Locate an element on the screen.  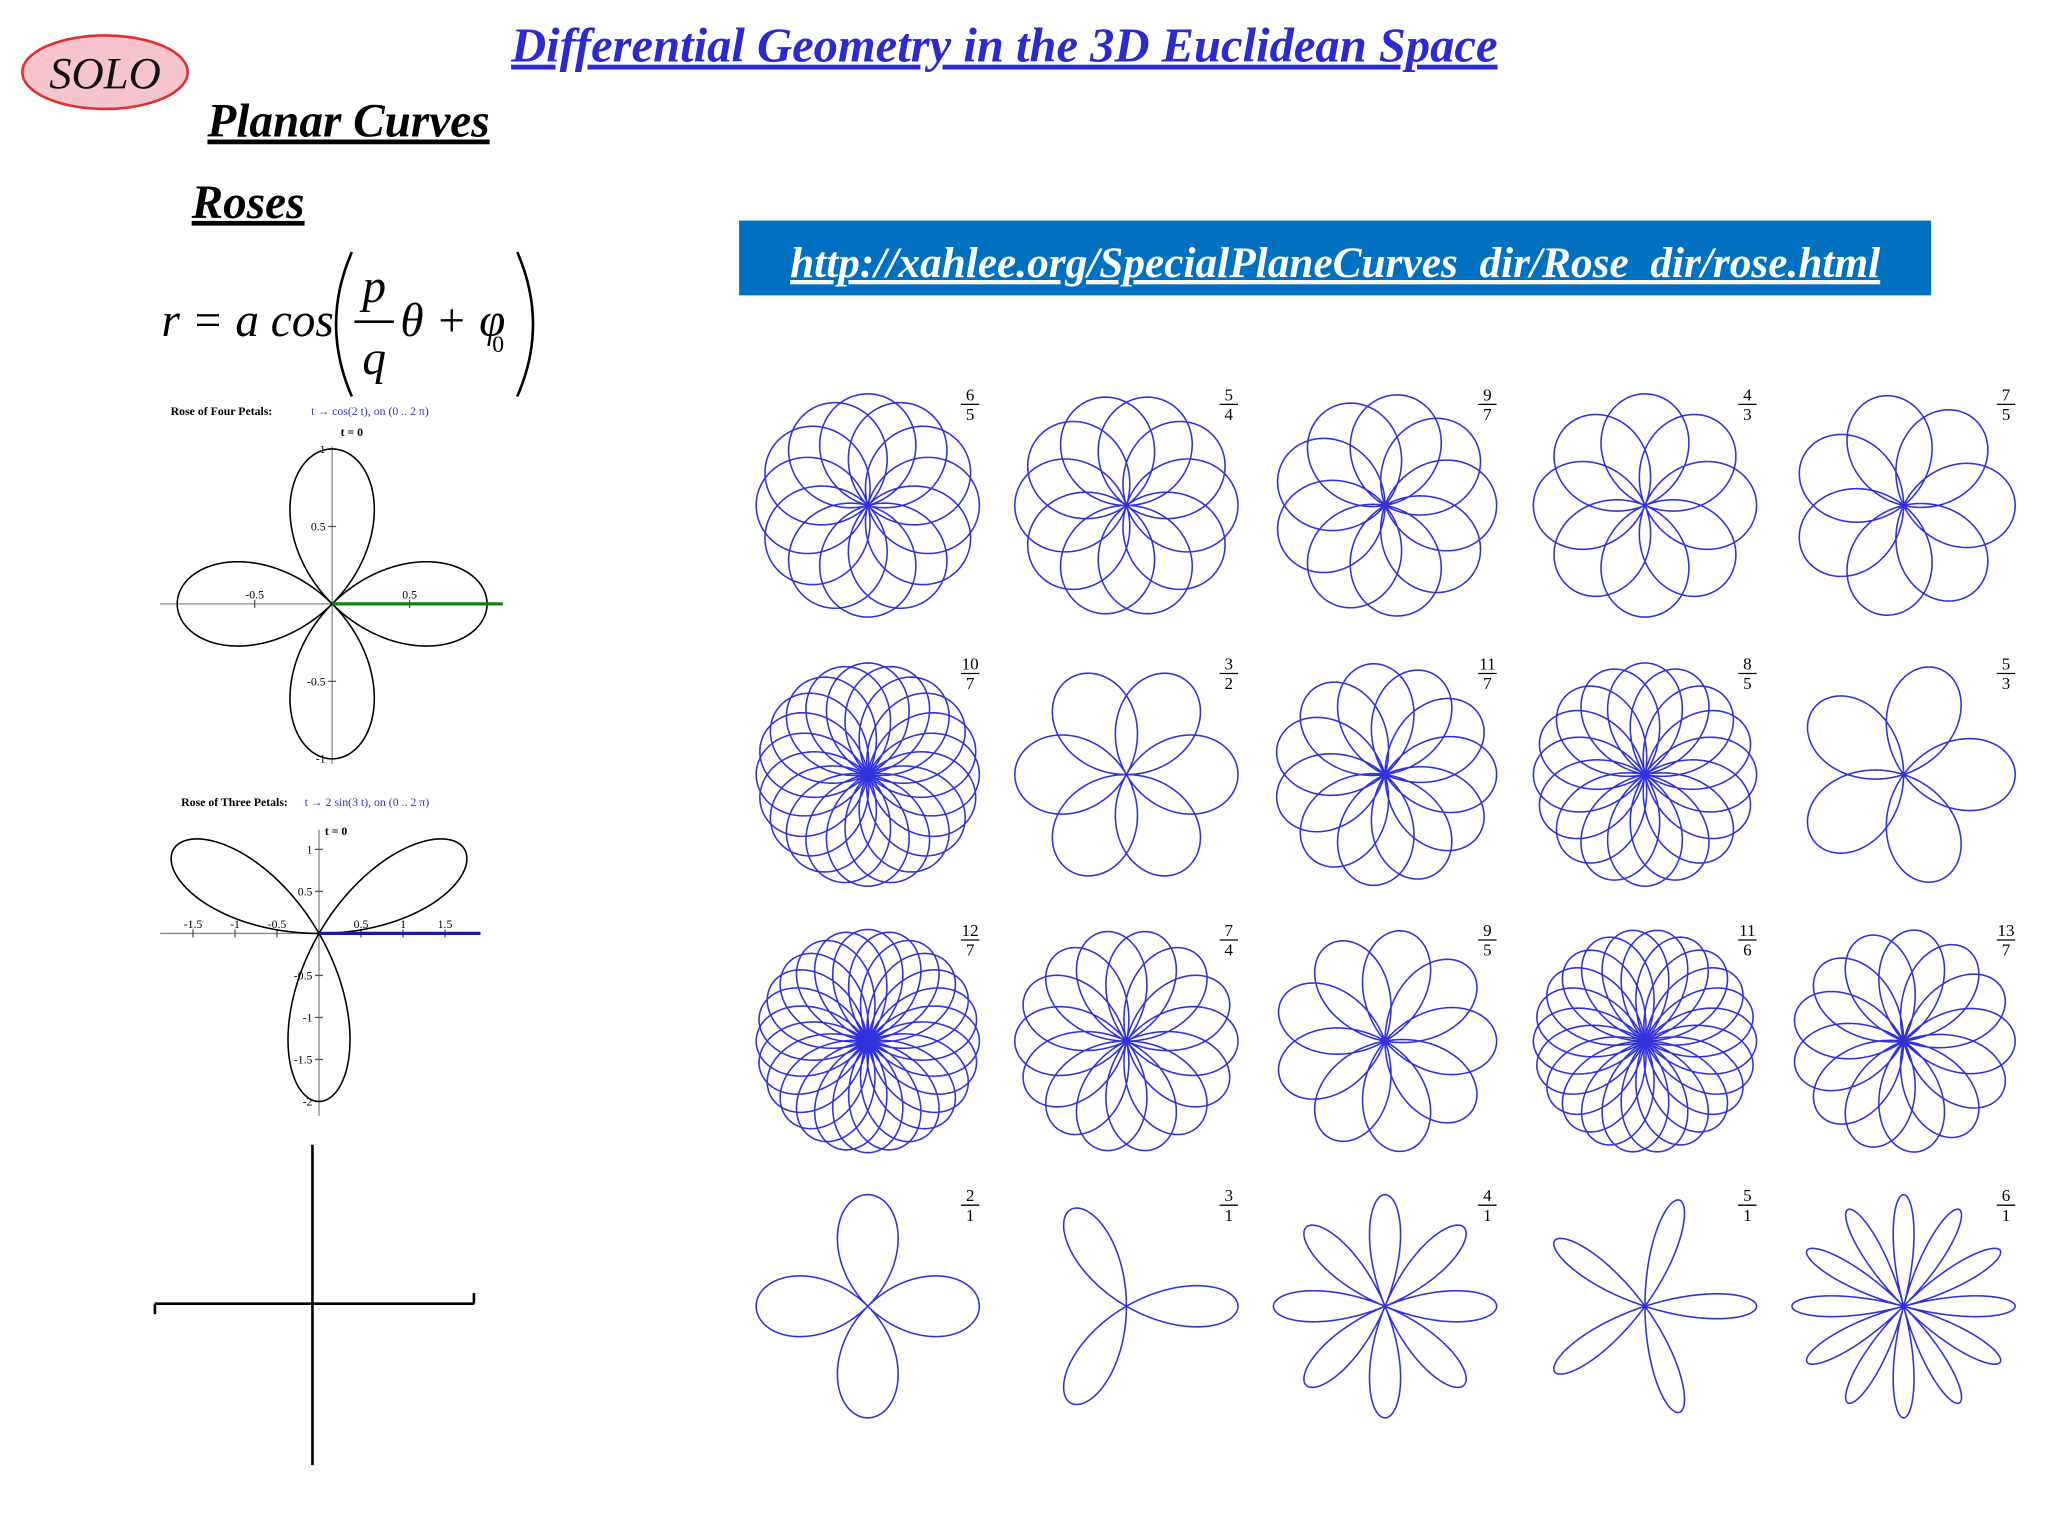
section: Planar Curves is located at coordinates (347, 122).